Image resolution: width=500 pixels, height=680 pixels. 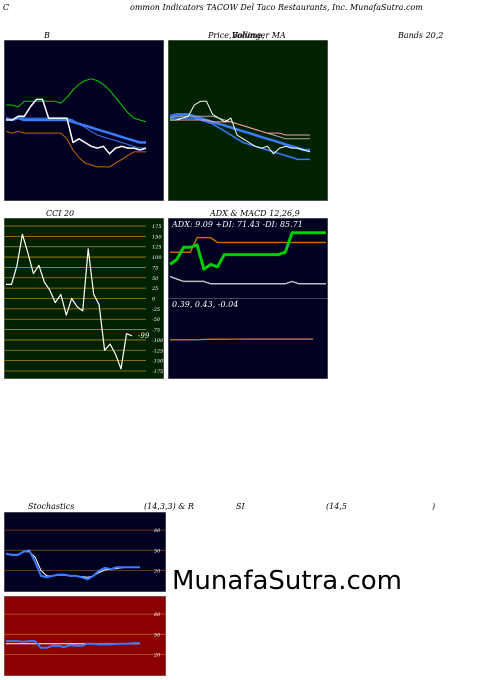 What do you see at coordinates (237, 224) in the screenshot?
I see `adx-values: ADX: 9.09 +DI: 71.43 -DI: 85.71` at bounding box center [237, 224].